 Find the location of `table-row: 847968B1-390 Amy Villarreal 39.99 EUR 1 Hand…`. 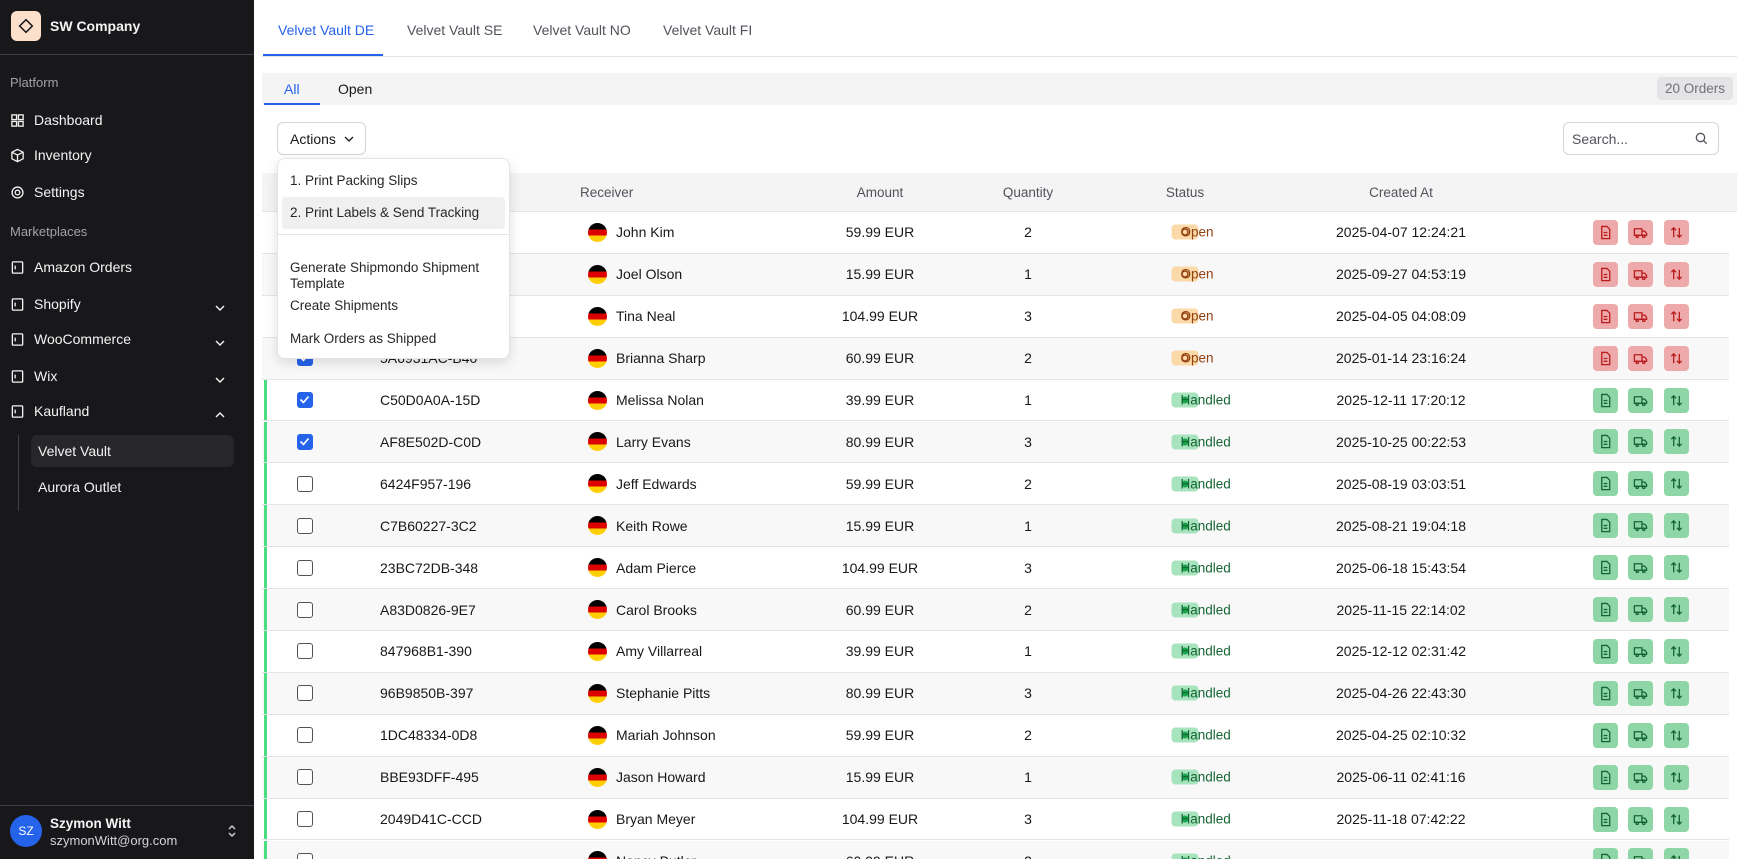

table-row: 847968B1-390 Amy Villarreal 39.99 EUR 1 Hand… is located at coordinates (995, 652).